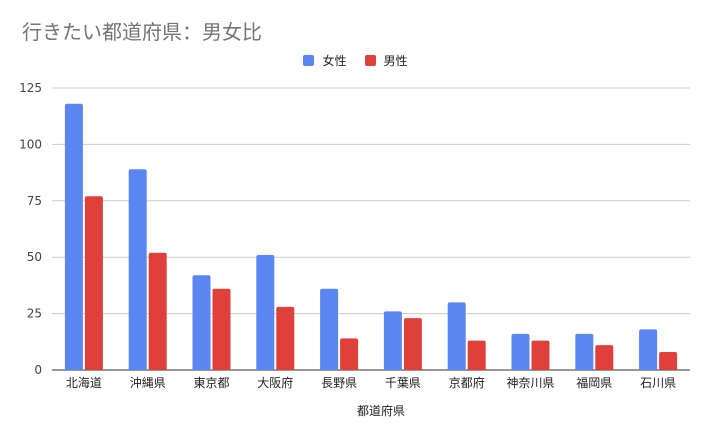  What do you see at coordinates (395, 61) in the screenshot?
I see `legend-label-male: 男性` at bounding box center [395, 61].